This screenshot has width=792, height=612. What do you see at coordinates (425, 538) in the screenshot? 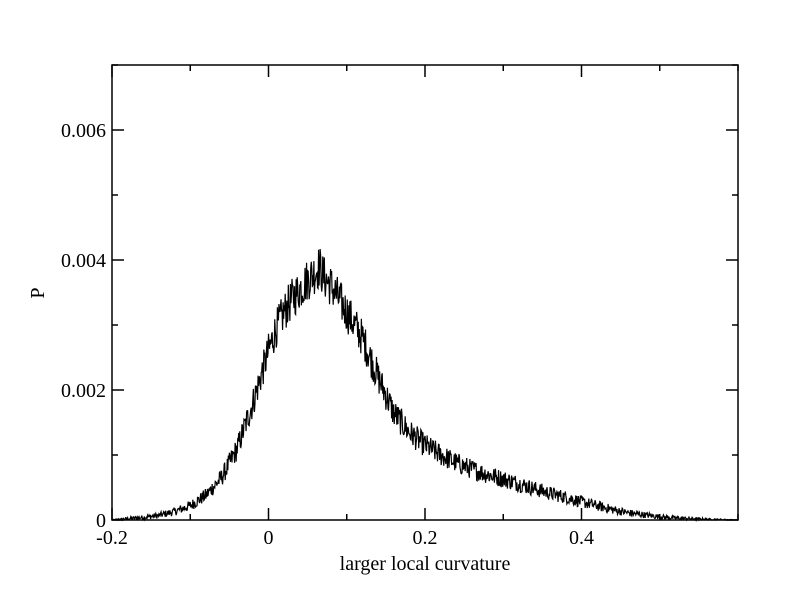
I see `x-tick-label: 0.2` at bounding box center [425, 538].